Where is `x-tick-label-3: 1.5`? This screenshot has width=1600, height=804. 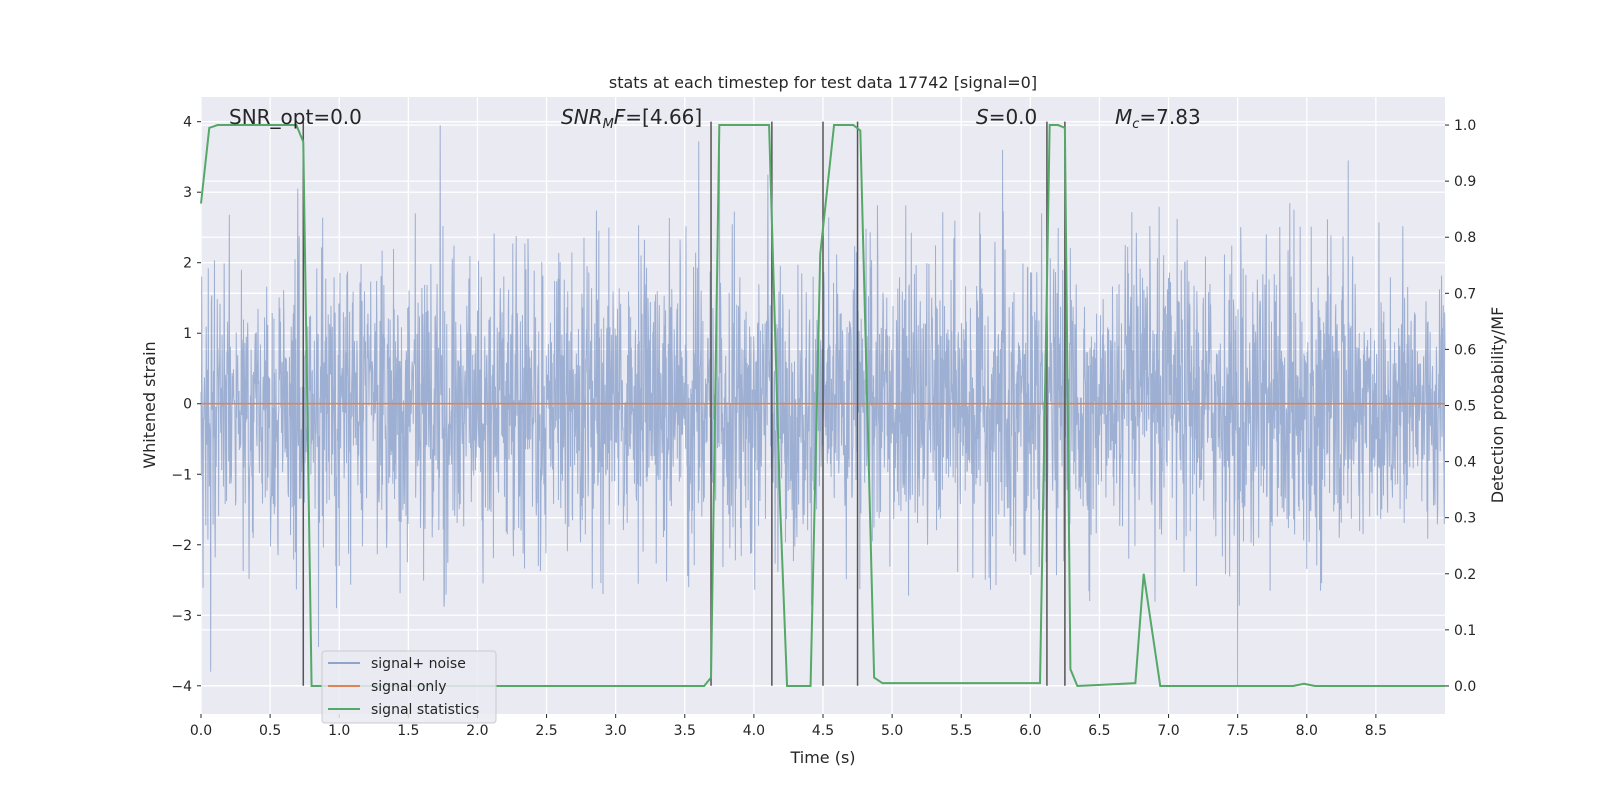
x-tick-label-3: 1.5 is located at coordinates (408, 731).